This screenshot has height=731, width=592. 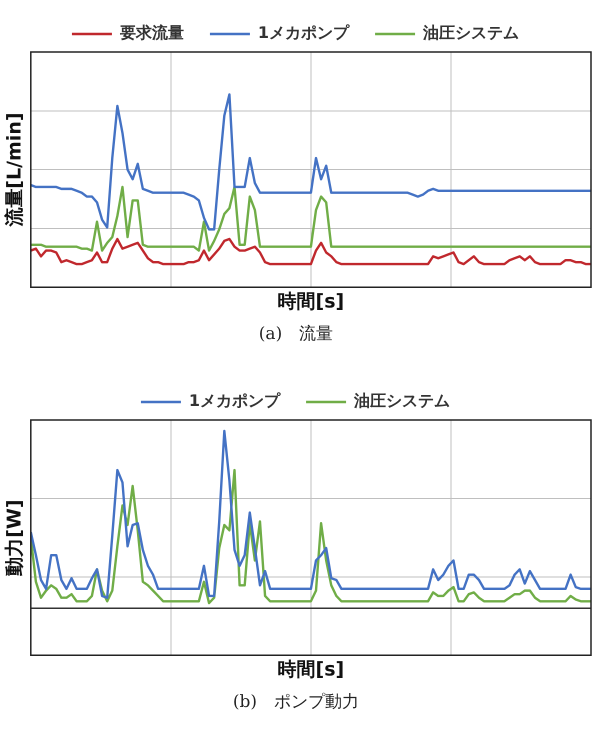 I want to click on y-axis-title: 動力[W], so click(x=14, y=538).